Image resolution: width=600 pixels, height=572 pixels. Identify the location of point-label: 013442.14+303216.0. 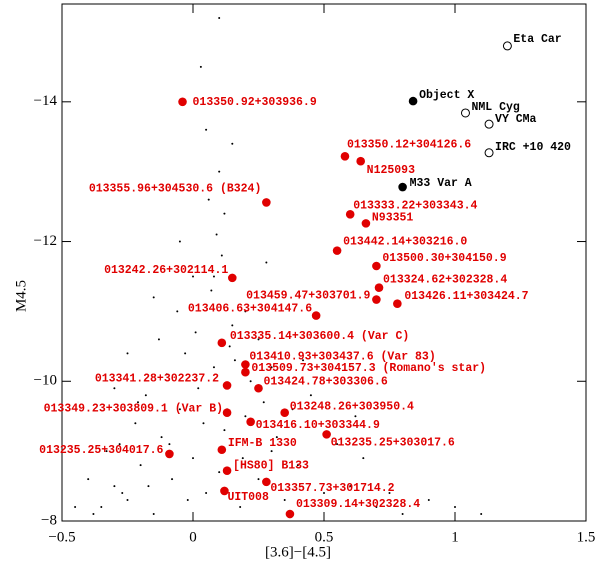
(405, 242).